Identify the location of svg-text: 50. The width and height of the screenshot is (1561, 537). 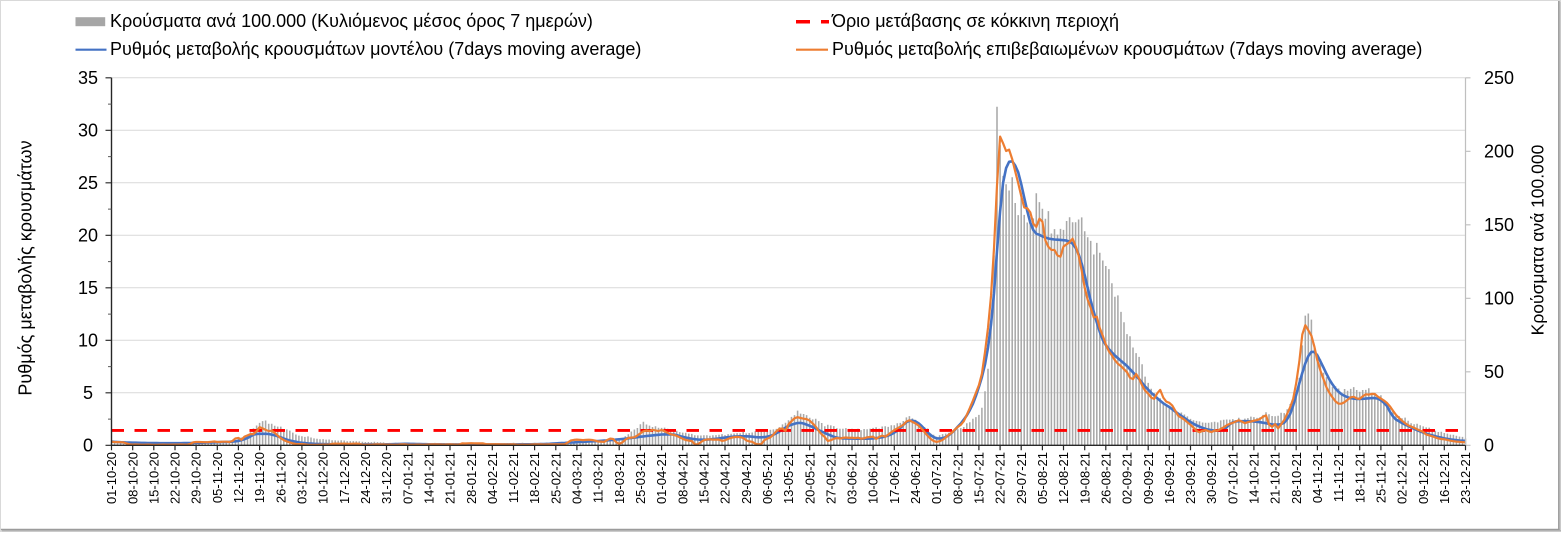
(1494, 372).